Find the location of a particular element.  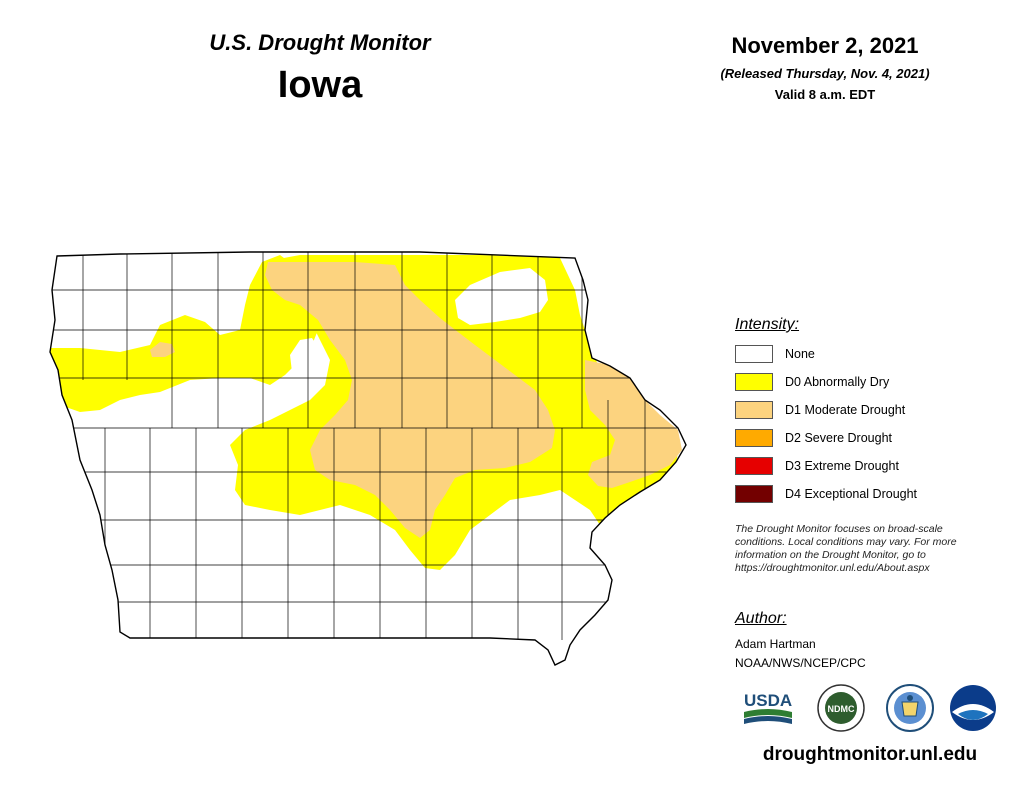

ndmc-logo: NDMC is located at coordinates (841, 708).